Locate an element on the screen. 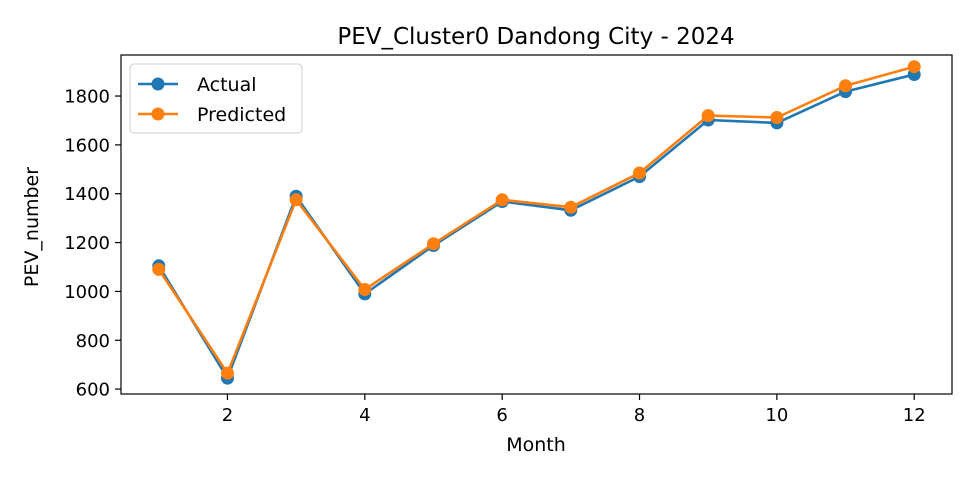  x-tick-label: 8 is located at coordinates (639, 415).